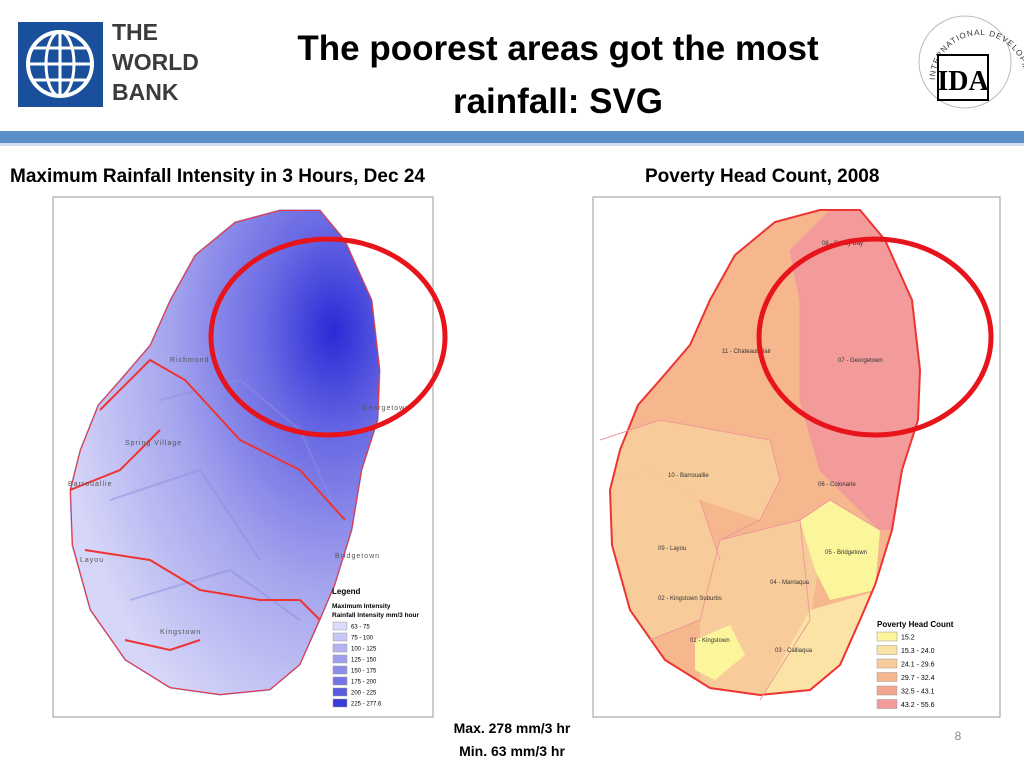 The width and height of the screenshot is (1024, 768). Describe the element at coordinates (558, 101) in the screenshot. I see `title: rainfall: SVG` at that location.